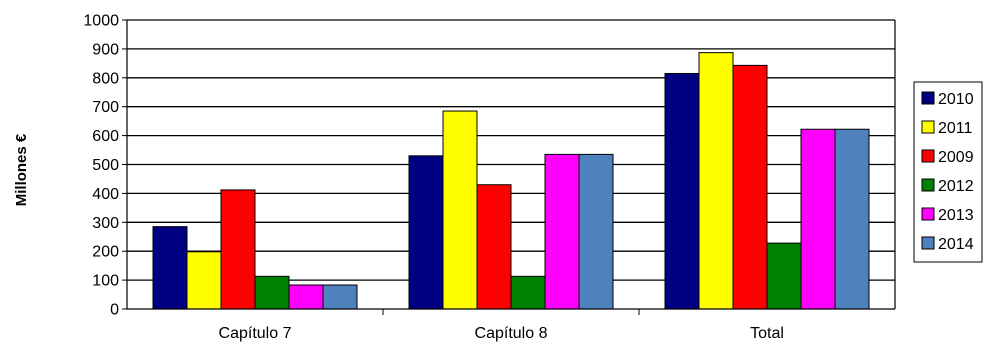 The height and width of the screenshot is (347, 987). What do you see at coordinates (105, 49) in the screenshot?
I see `y-tick-label: 900` at bounding box center [105, 49].